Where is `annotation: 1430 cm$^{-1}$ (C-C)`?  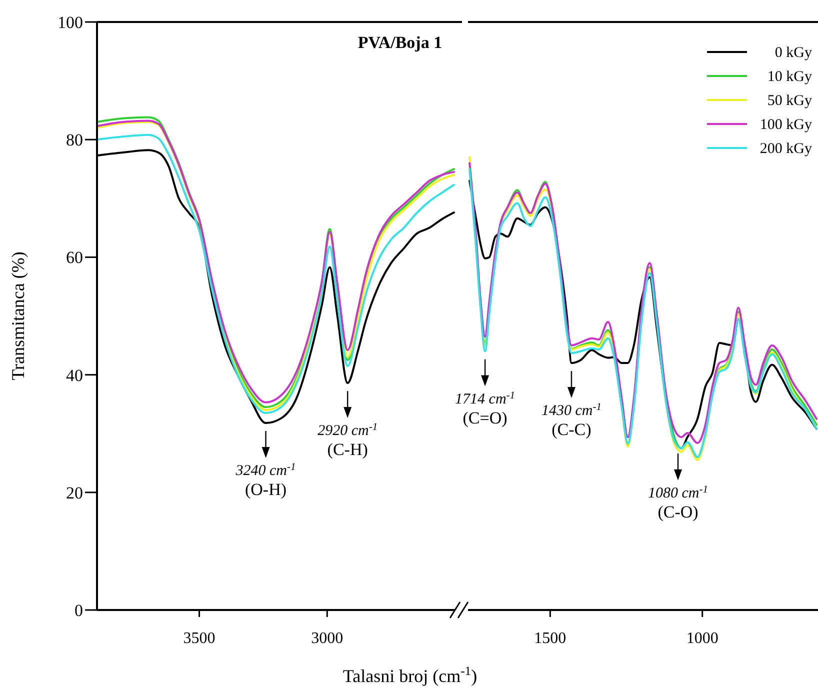 annotation: 1430 cm$^{-1}$ (C-C) is located at coordinates (571, 421).